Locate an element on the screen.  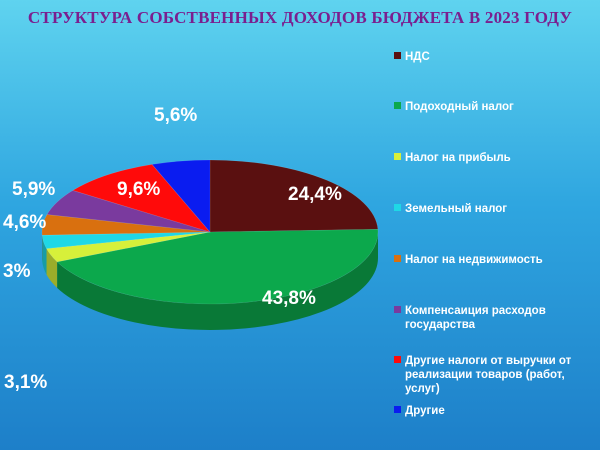
legend-label-5-1: государства is located at coordinates (440, 325).